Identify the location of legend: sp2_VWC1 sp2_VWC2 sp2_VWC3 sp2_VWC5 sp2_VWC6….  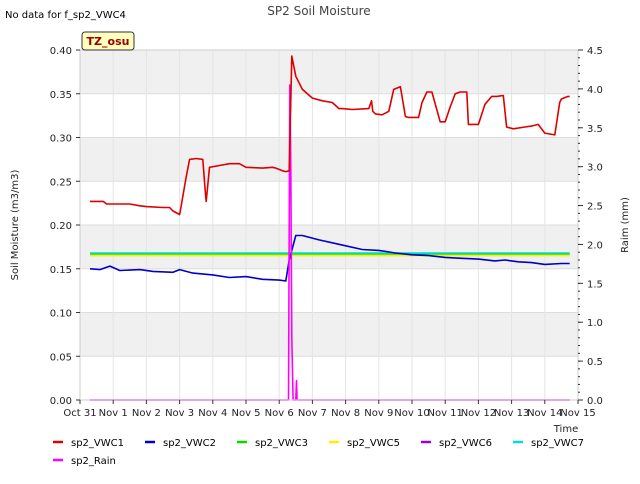
(318, 452).